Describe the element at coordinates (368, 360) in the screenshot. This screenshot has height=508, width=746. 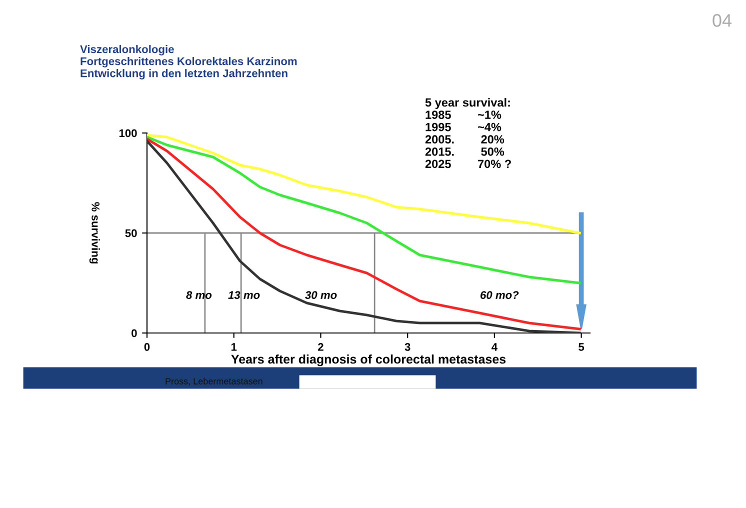
I see `x-axis-title: Years after diagnosis of colorectal metastases` at that location.